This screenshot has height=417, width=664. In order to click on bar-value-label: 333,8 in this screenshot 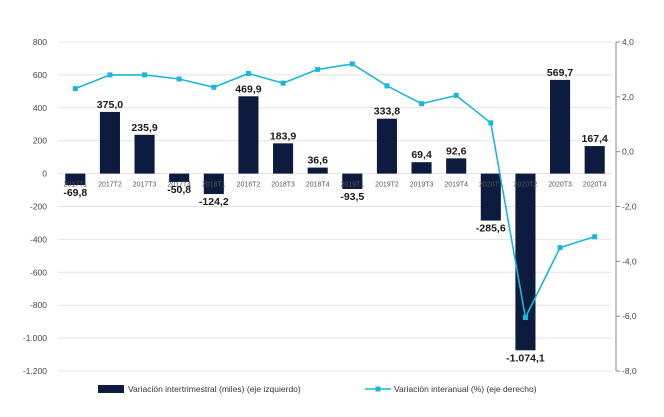, I will do `click(387, 112)`.